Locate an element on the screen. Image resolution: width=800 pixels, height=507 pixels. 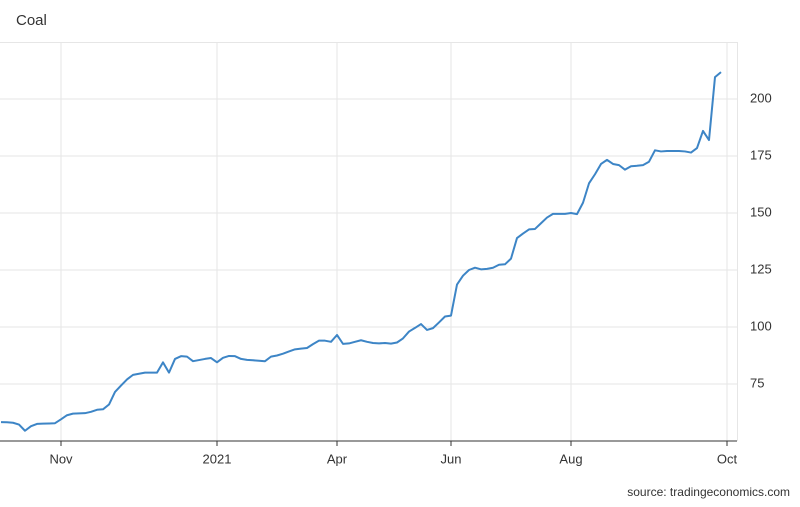
x-tick-label: Oct is located at coordinates (727, 458).